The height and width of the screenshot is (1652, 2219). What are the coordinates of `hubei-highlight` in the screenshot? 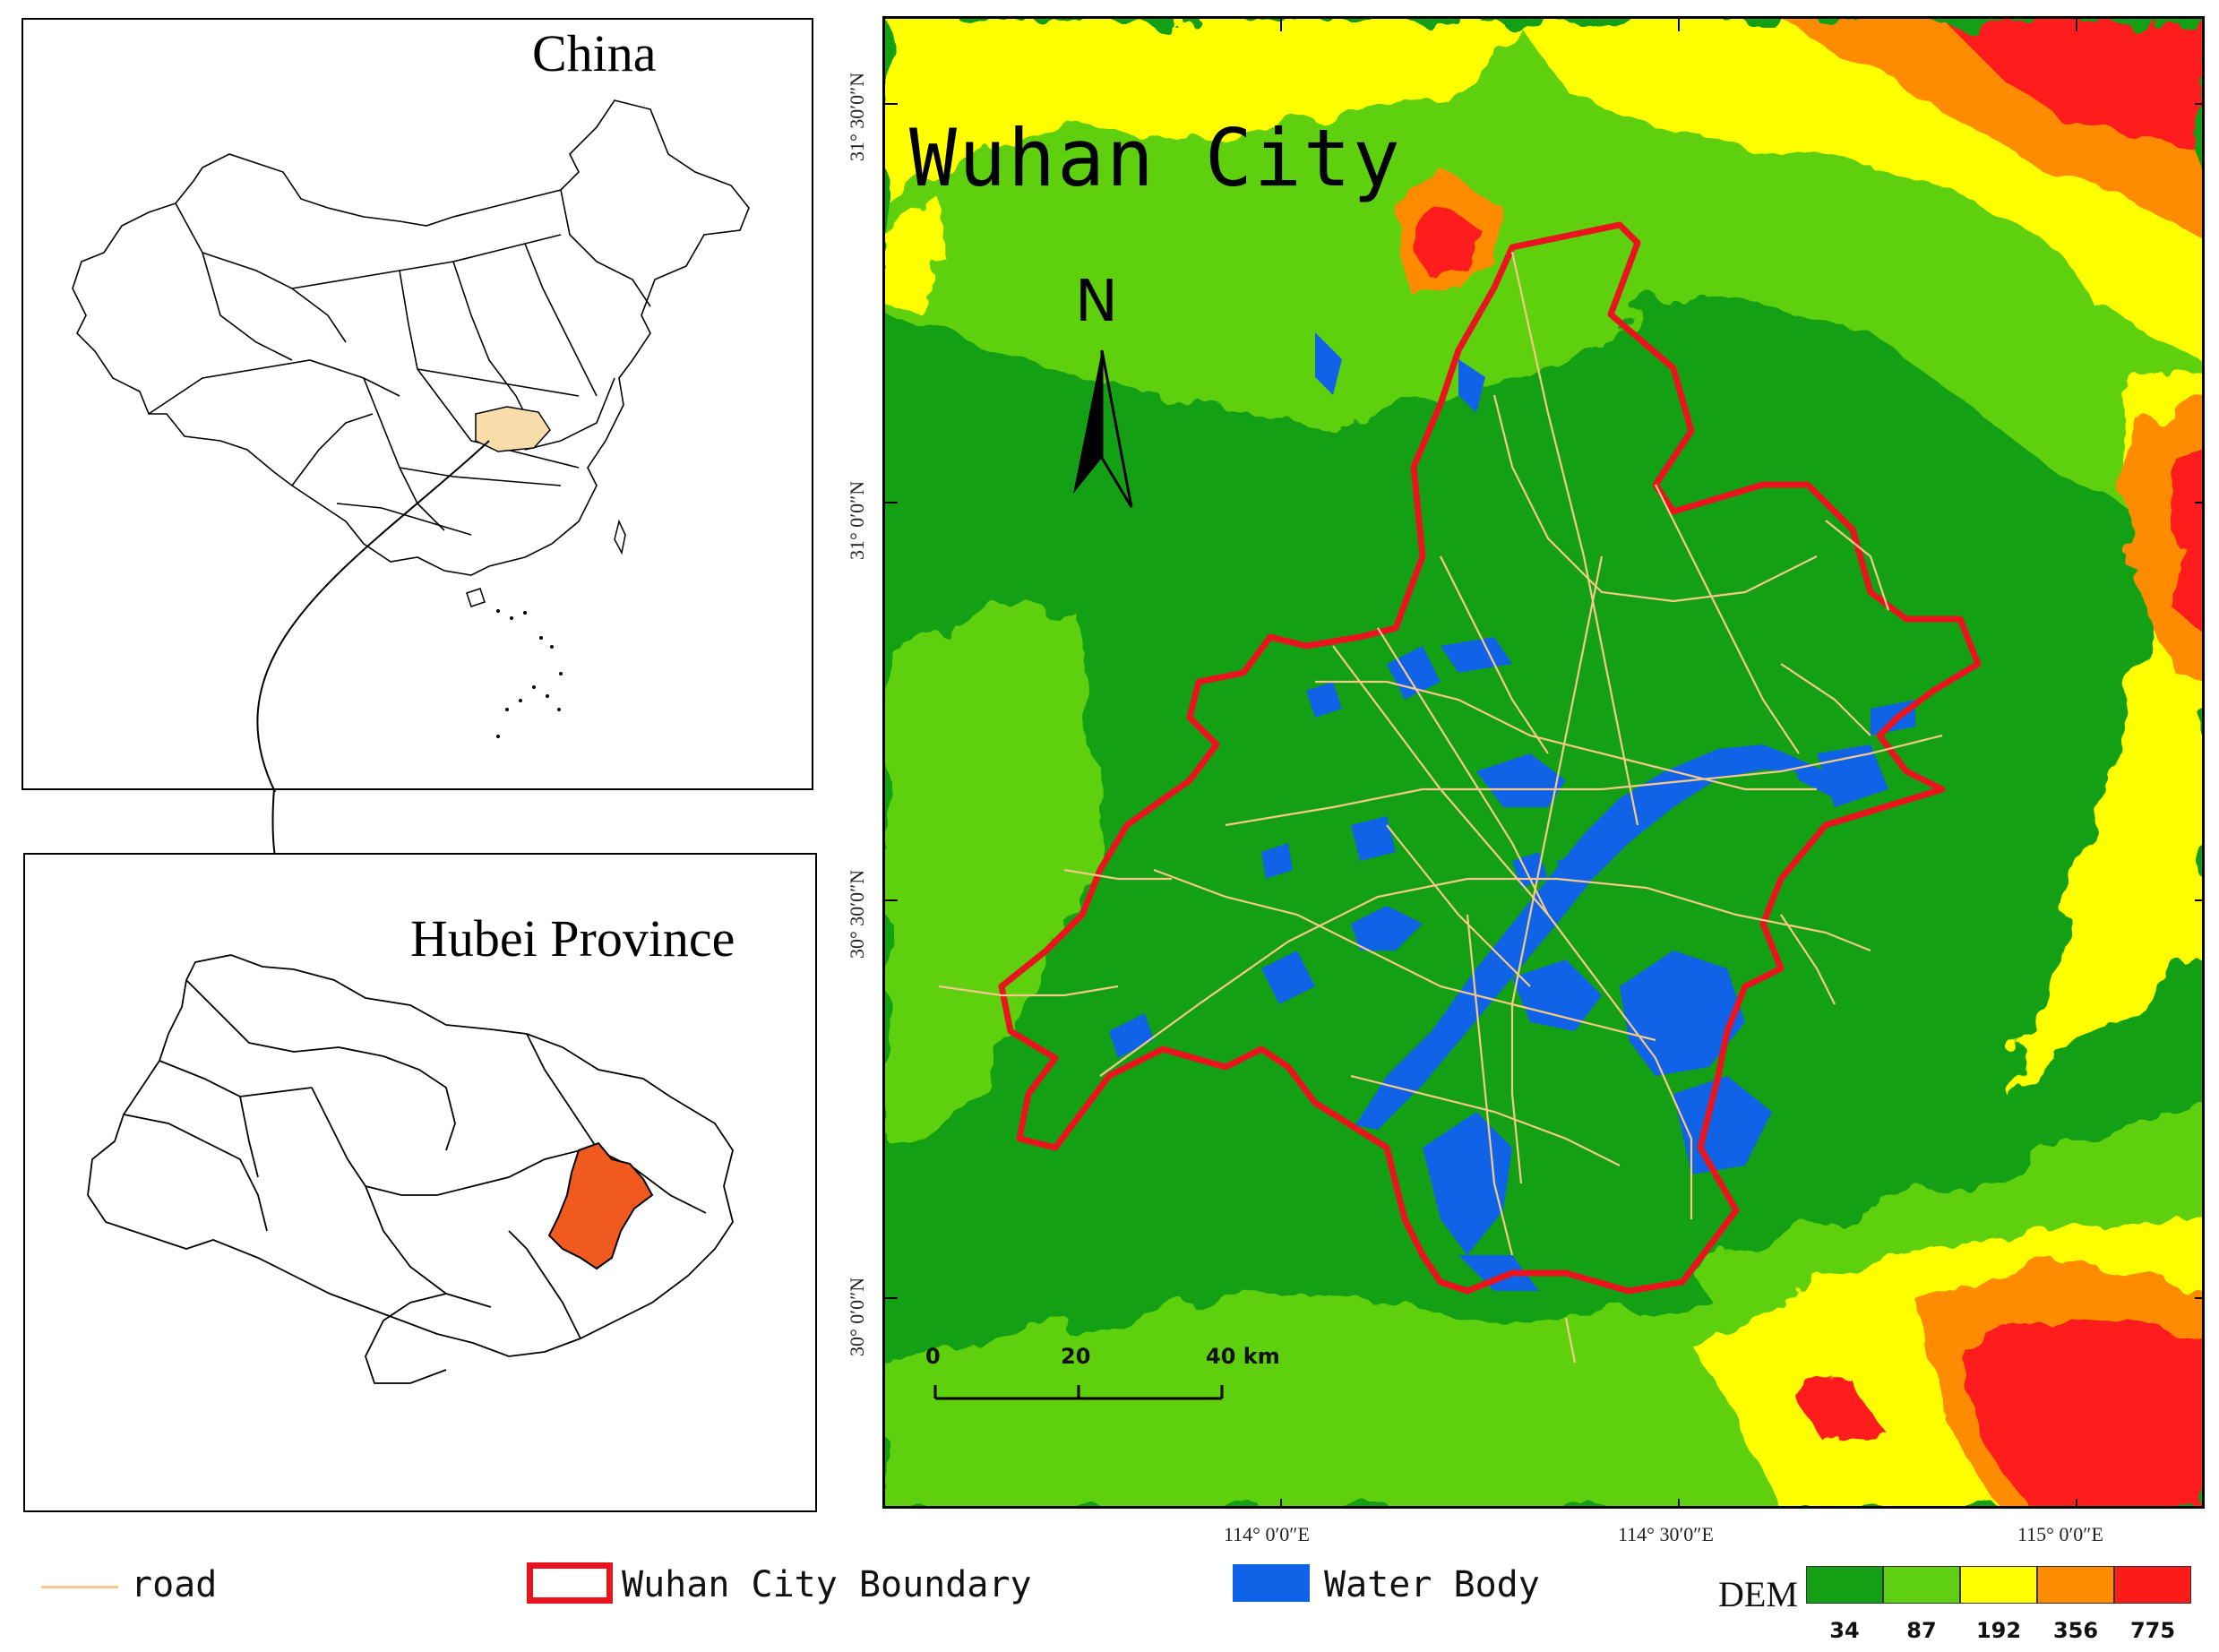 It's located at (513, 429).